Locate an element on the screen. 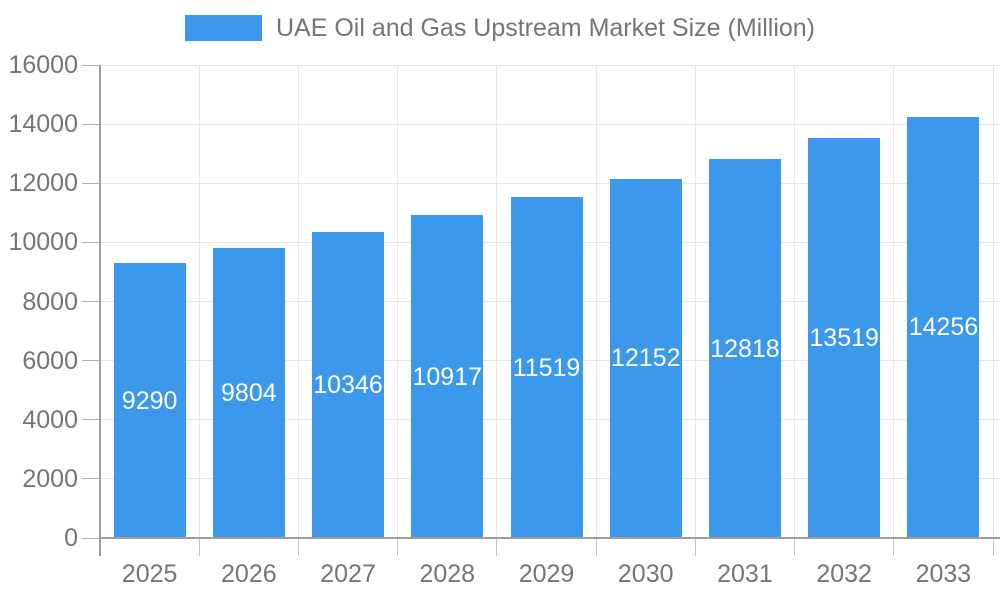 This screenshot has height=600, width=1000. x-tick-label: 2028 is located at coordinates (447, 574).